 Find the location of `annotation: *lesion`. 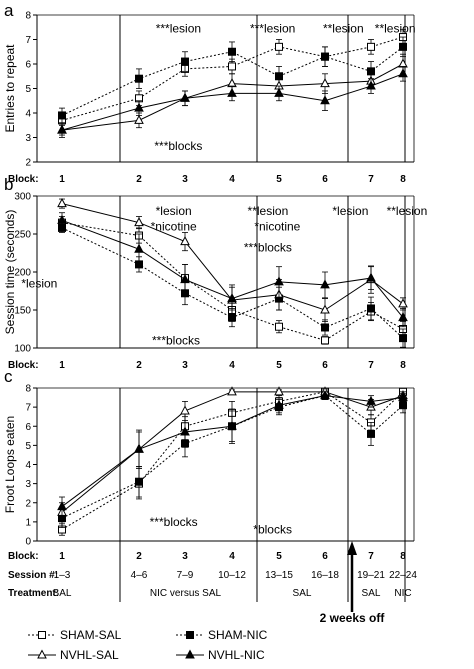

annotation: *lesion is located at coordinates (174, 211).